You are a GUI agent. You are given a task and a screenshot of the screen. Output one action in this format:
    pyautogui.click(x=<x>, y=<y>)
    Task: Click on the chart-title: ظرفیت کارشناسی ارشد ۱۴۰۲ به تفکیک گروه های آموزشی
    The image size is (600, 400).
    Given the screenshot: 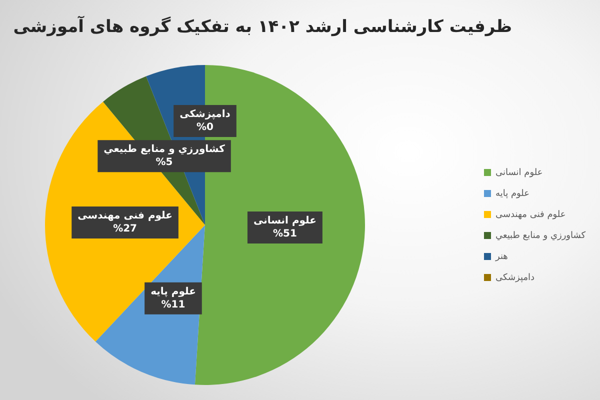 What is the action you would take?
    pyautogui.click(x=262, y=27)
    